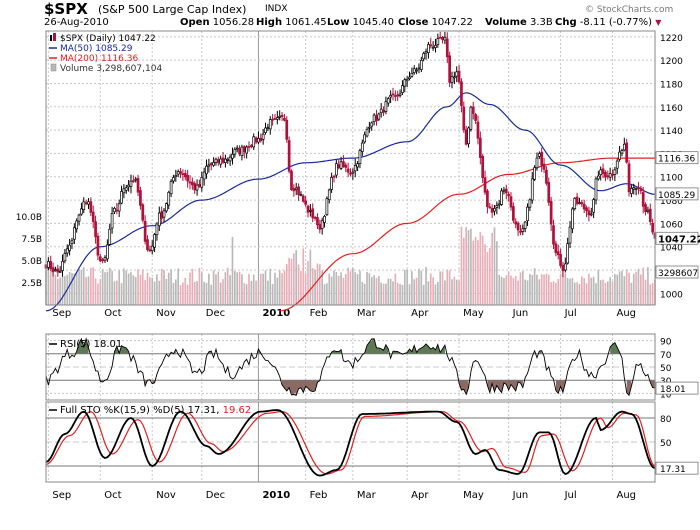 The image size is (700, 530). Describe the element at coordinates (570, 313) in the screenshot. I see `x-tick-label-price: Jul` at that location.